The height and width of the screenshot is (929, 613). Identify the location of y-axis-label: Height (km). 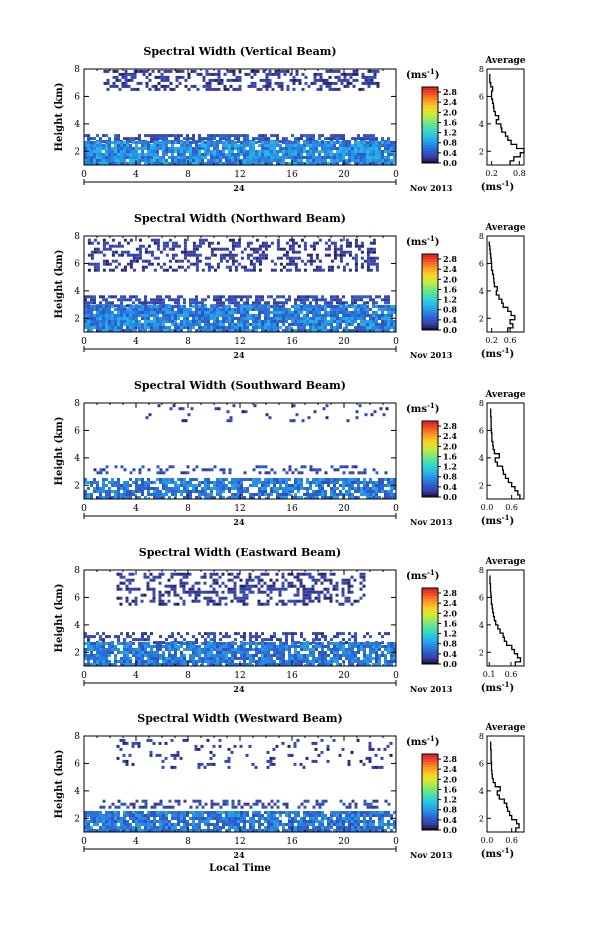
(59, 284).